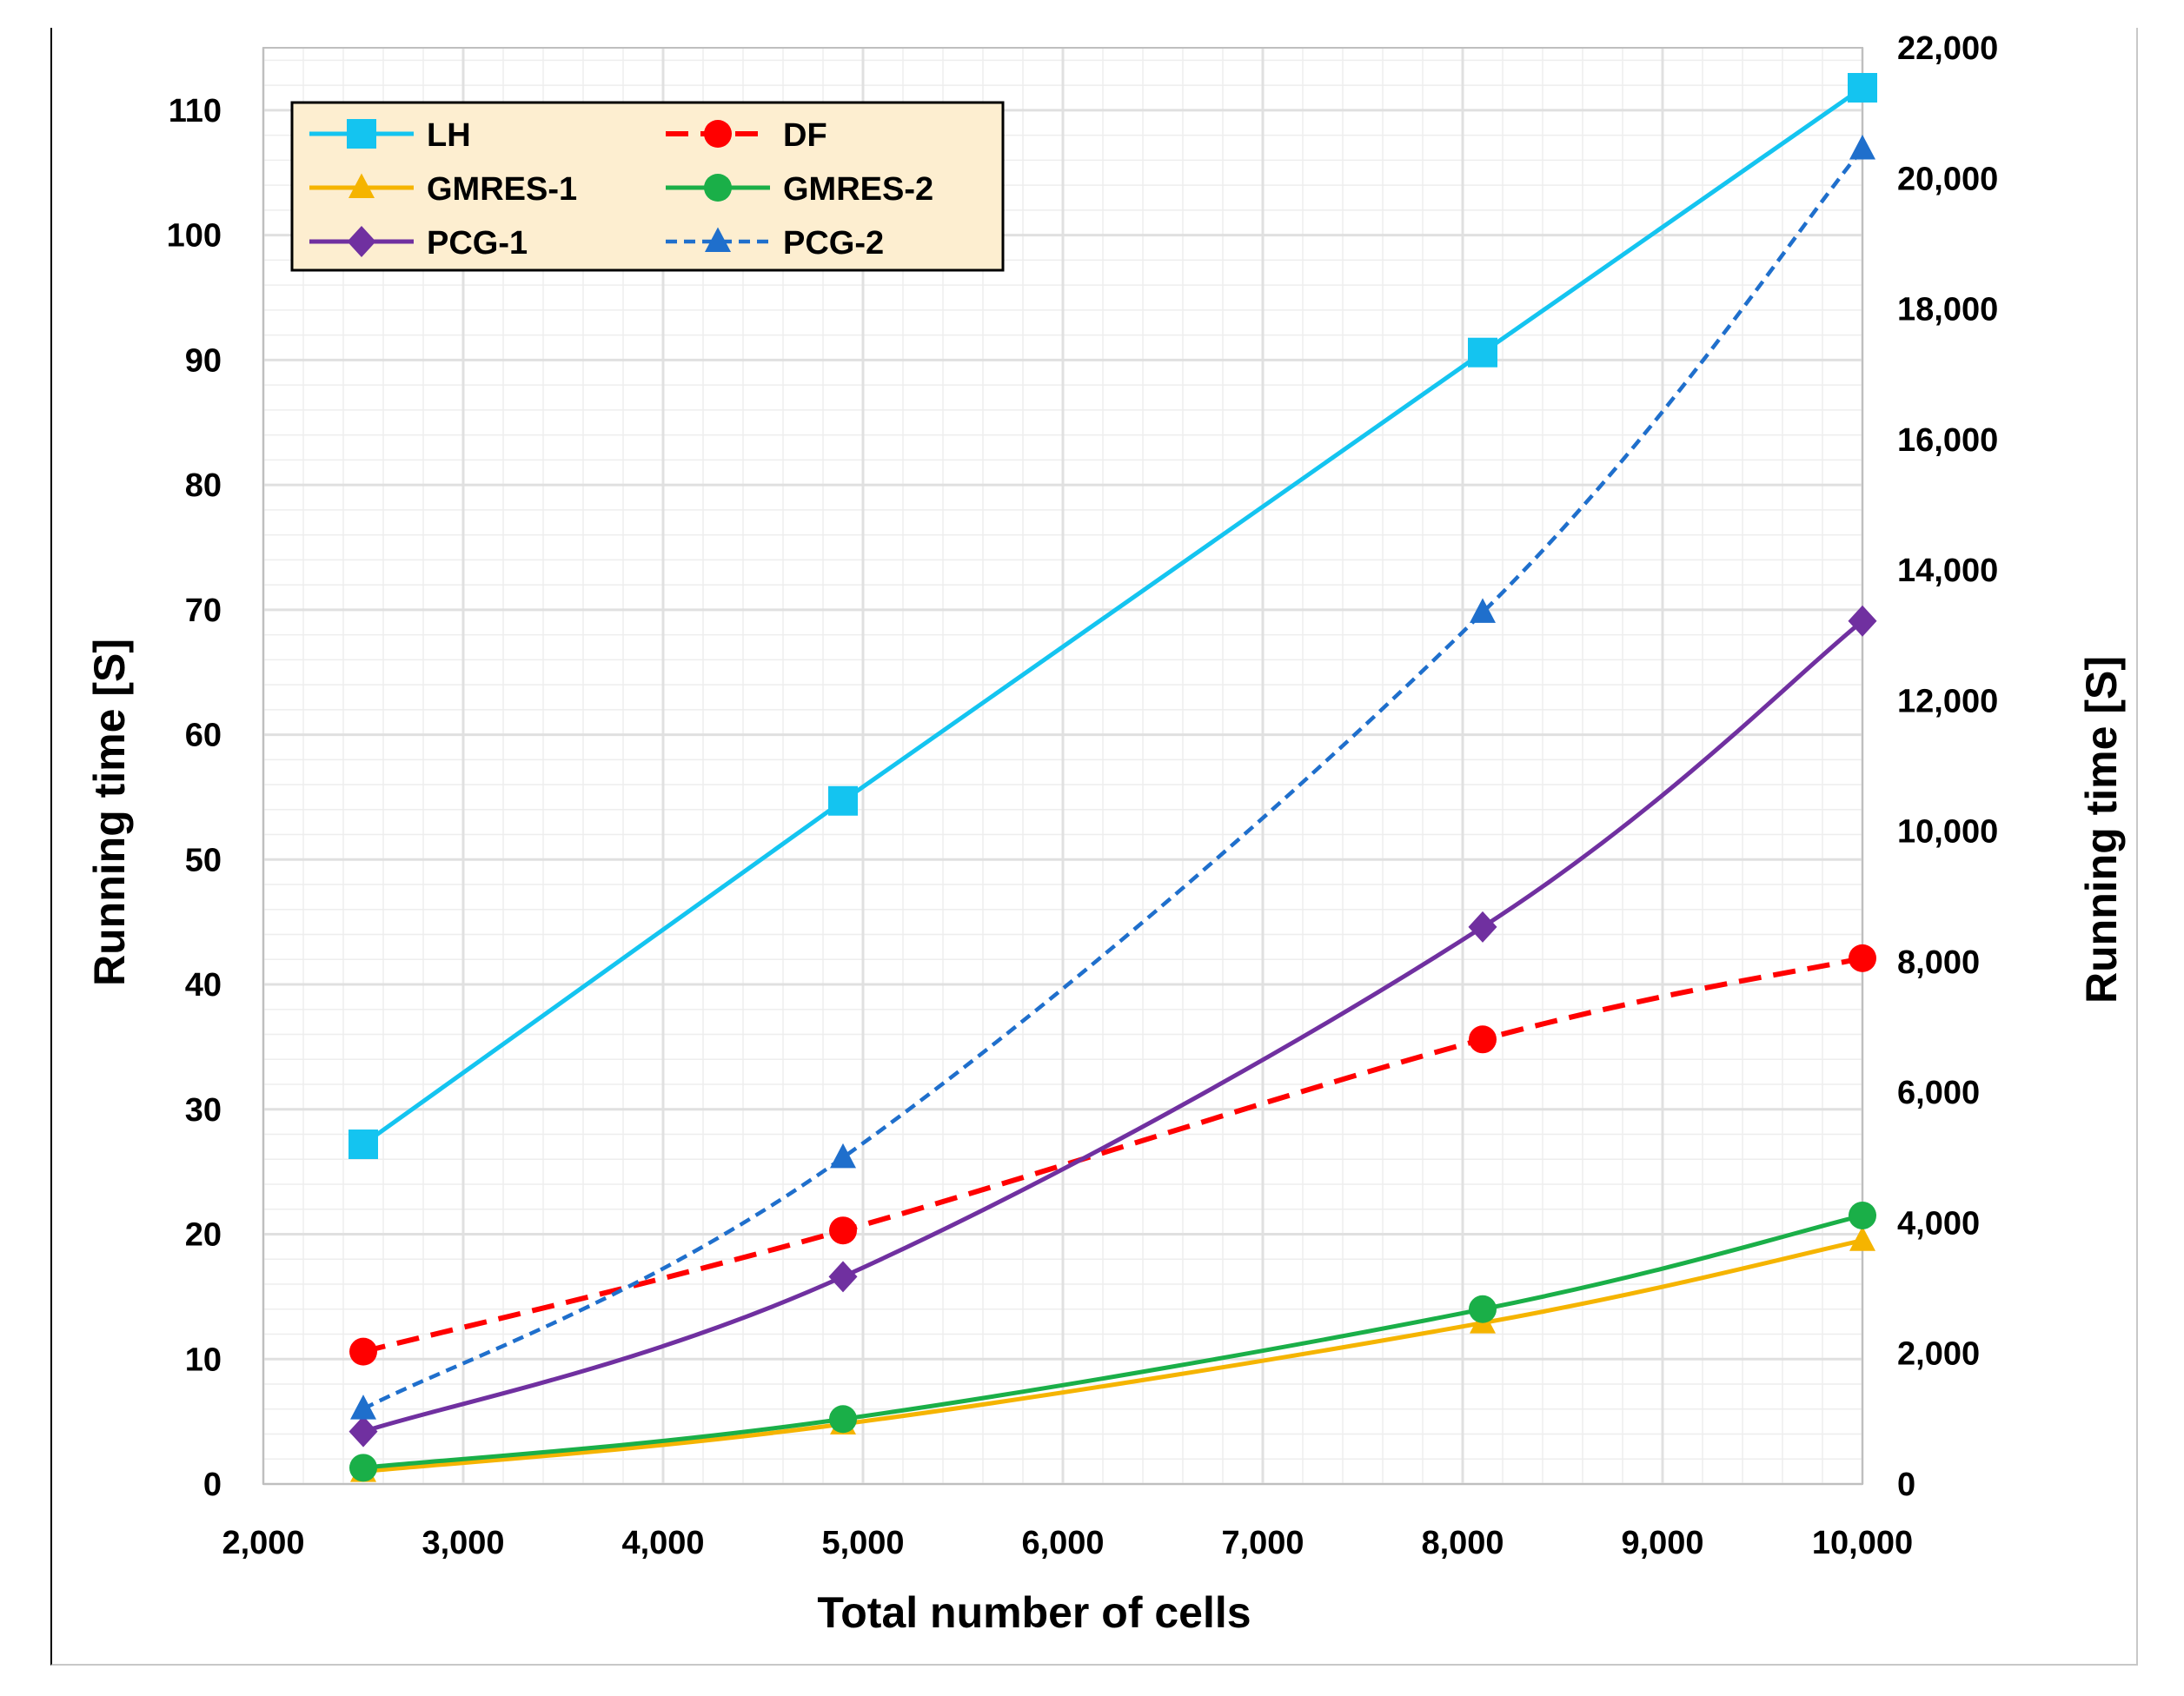 The image size is (2184, 1696). Describe the element at coordinates (1062, 1543) in the screenshot. I see `x-tick-label: 6,000` at that location.